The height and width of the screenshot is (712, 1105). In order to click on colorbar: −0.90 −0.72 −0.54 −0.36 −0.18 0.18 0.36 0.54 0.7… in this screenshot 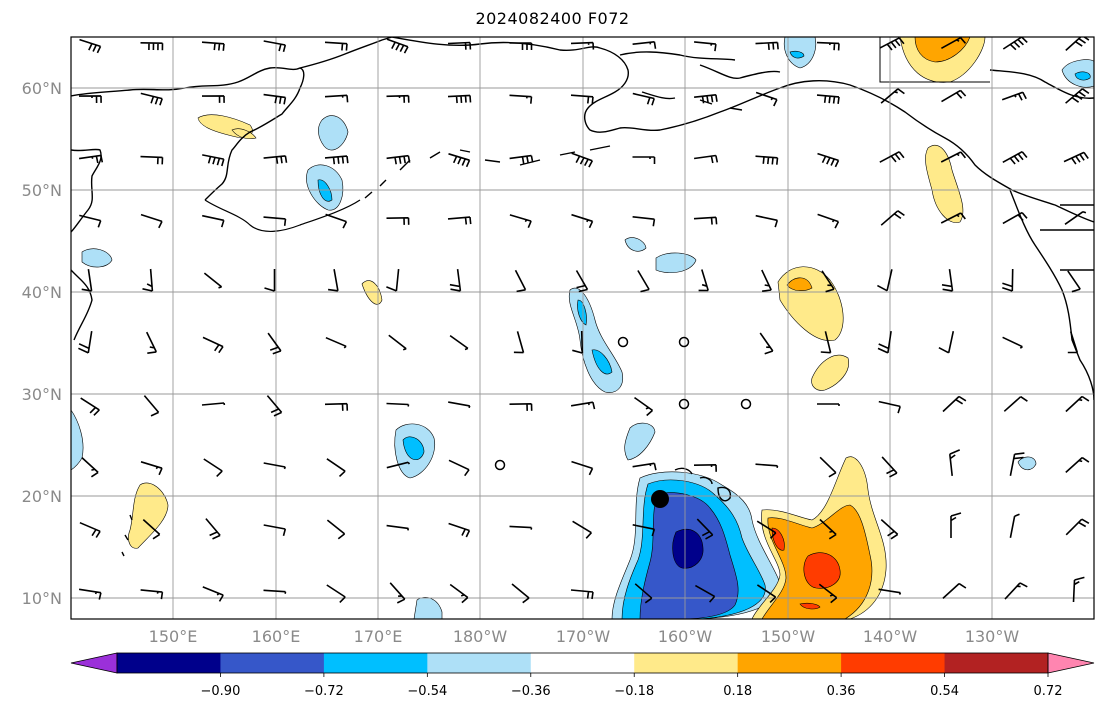, I will do `click(582, 675)`.